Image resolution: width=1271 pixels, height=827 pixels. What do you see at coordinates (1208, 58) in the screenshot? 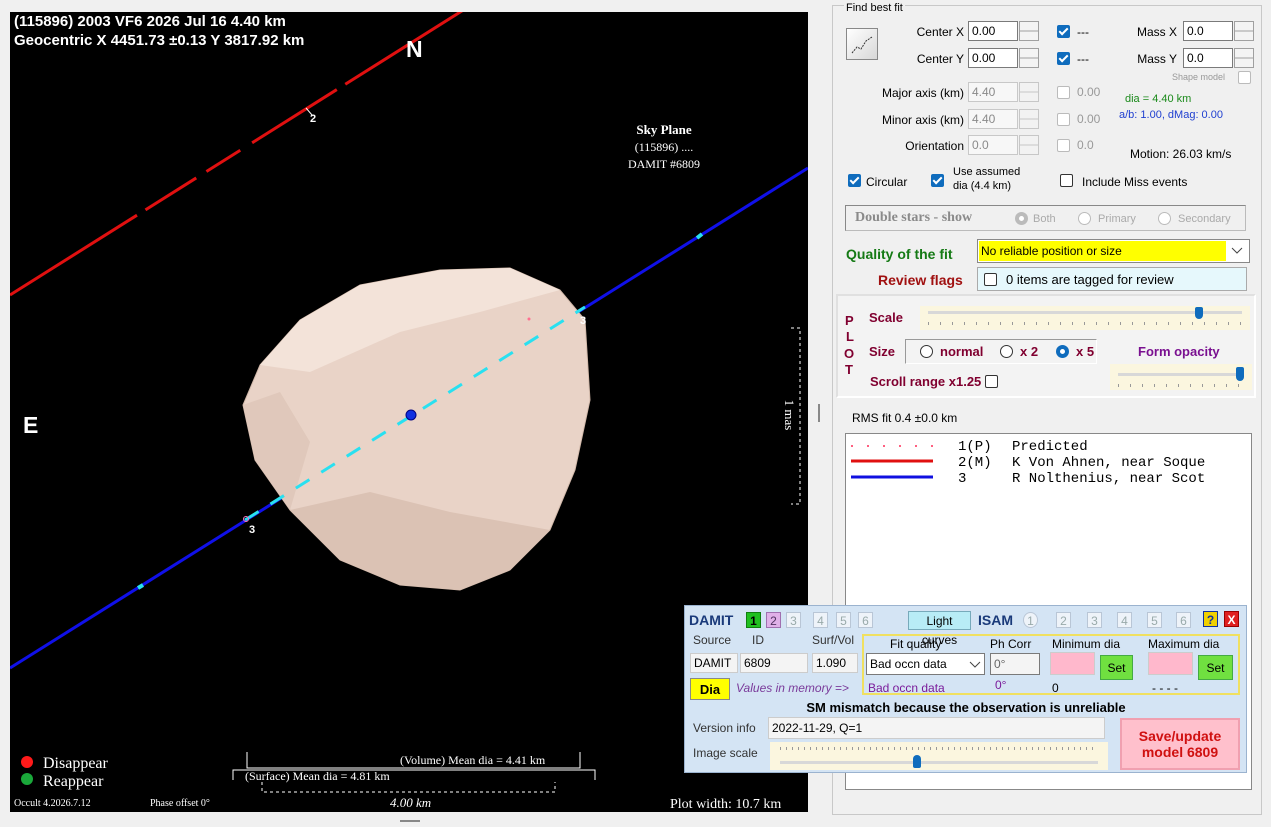
I see `mass-y-input: 0.0` at bounding box center [1208, 58].